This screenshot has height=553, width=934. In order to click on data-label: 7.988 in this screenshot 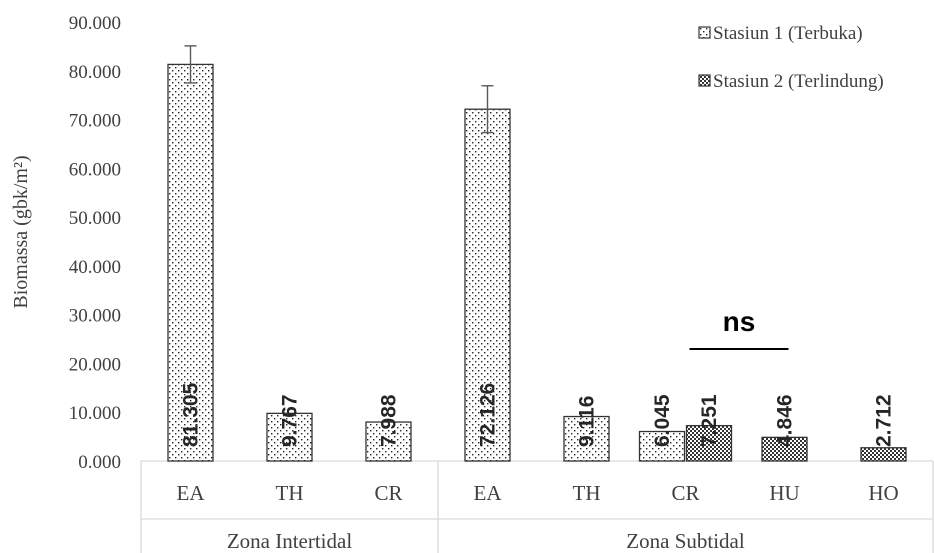, I will do `click(389, 420)`.